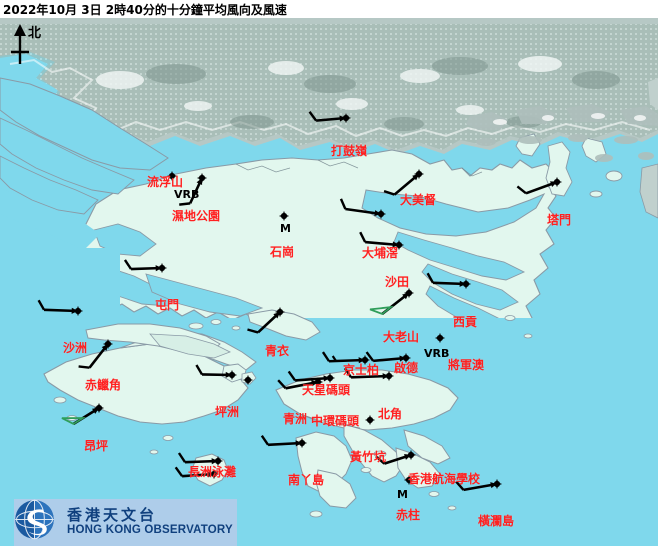  Describe the element at coordinates (361, 370) in the screenshot. I see `station-label-king-s-park: 京士柏` at that location.